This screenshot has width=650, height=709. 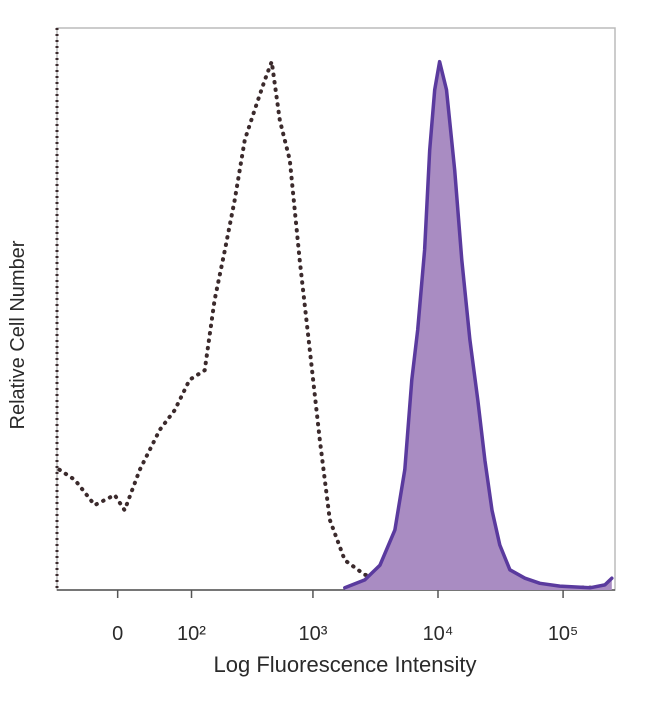 I want to click on x-tick-label: 10⁵, so click(x=563, y=634).